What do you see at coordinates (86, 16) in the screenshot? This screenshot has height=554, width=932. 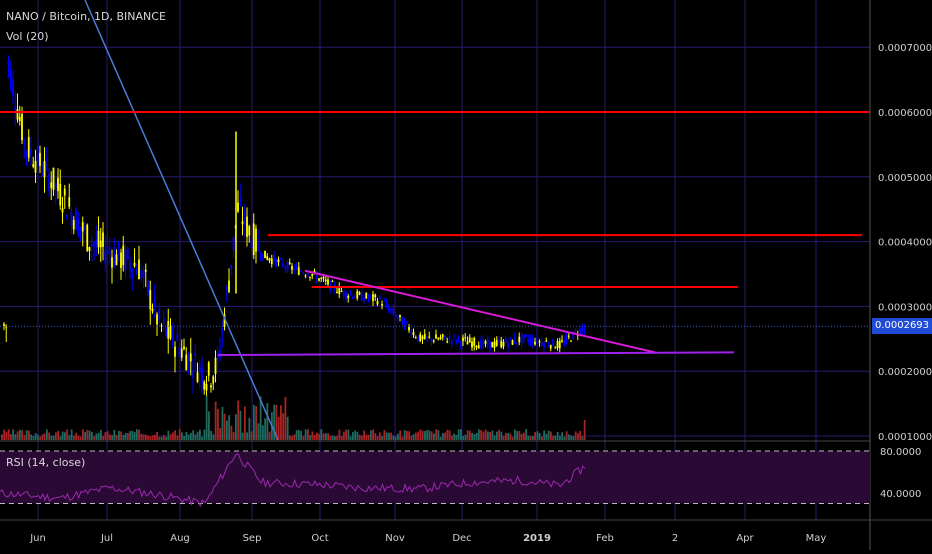 I see `symbol-legend: NANO / Bitcoin, 1D, BINANCE` at bounding box center [86, 16].